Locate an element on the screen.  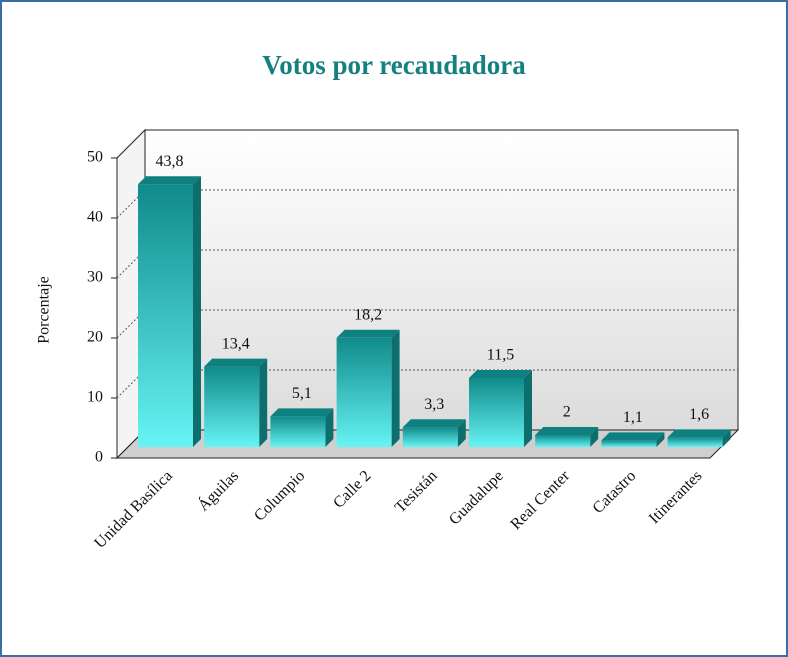
y-tick-label: 50 is located at coordinates (95, 157).